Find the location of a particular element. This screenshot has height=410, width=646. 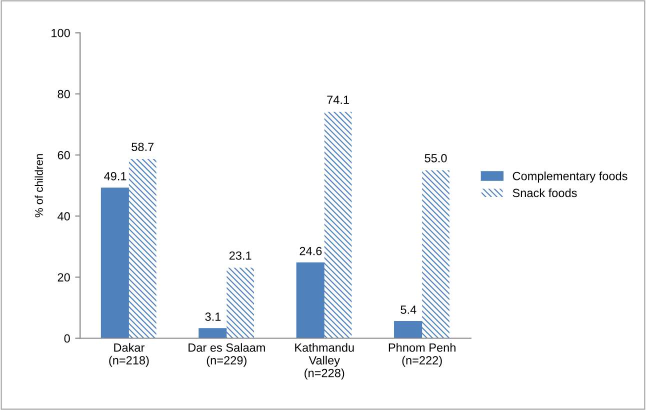

data-label: 3.1 is located at coordinates (213, 316).